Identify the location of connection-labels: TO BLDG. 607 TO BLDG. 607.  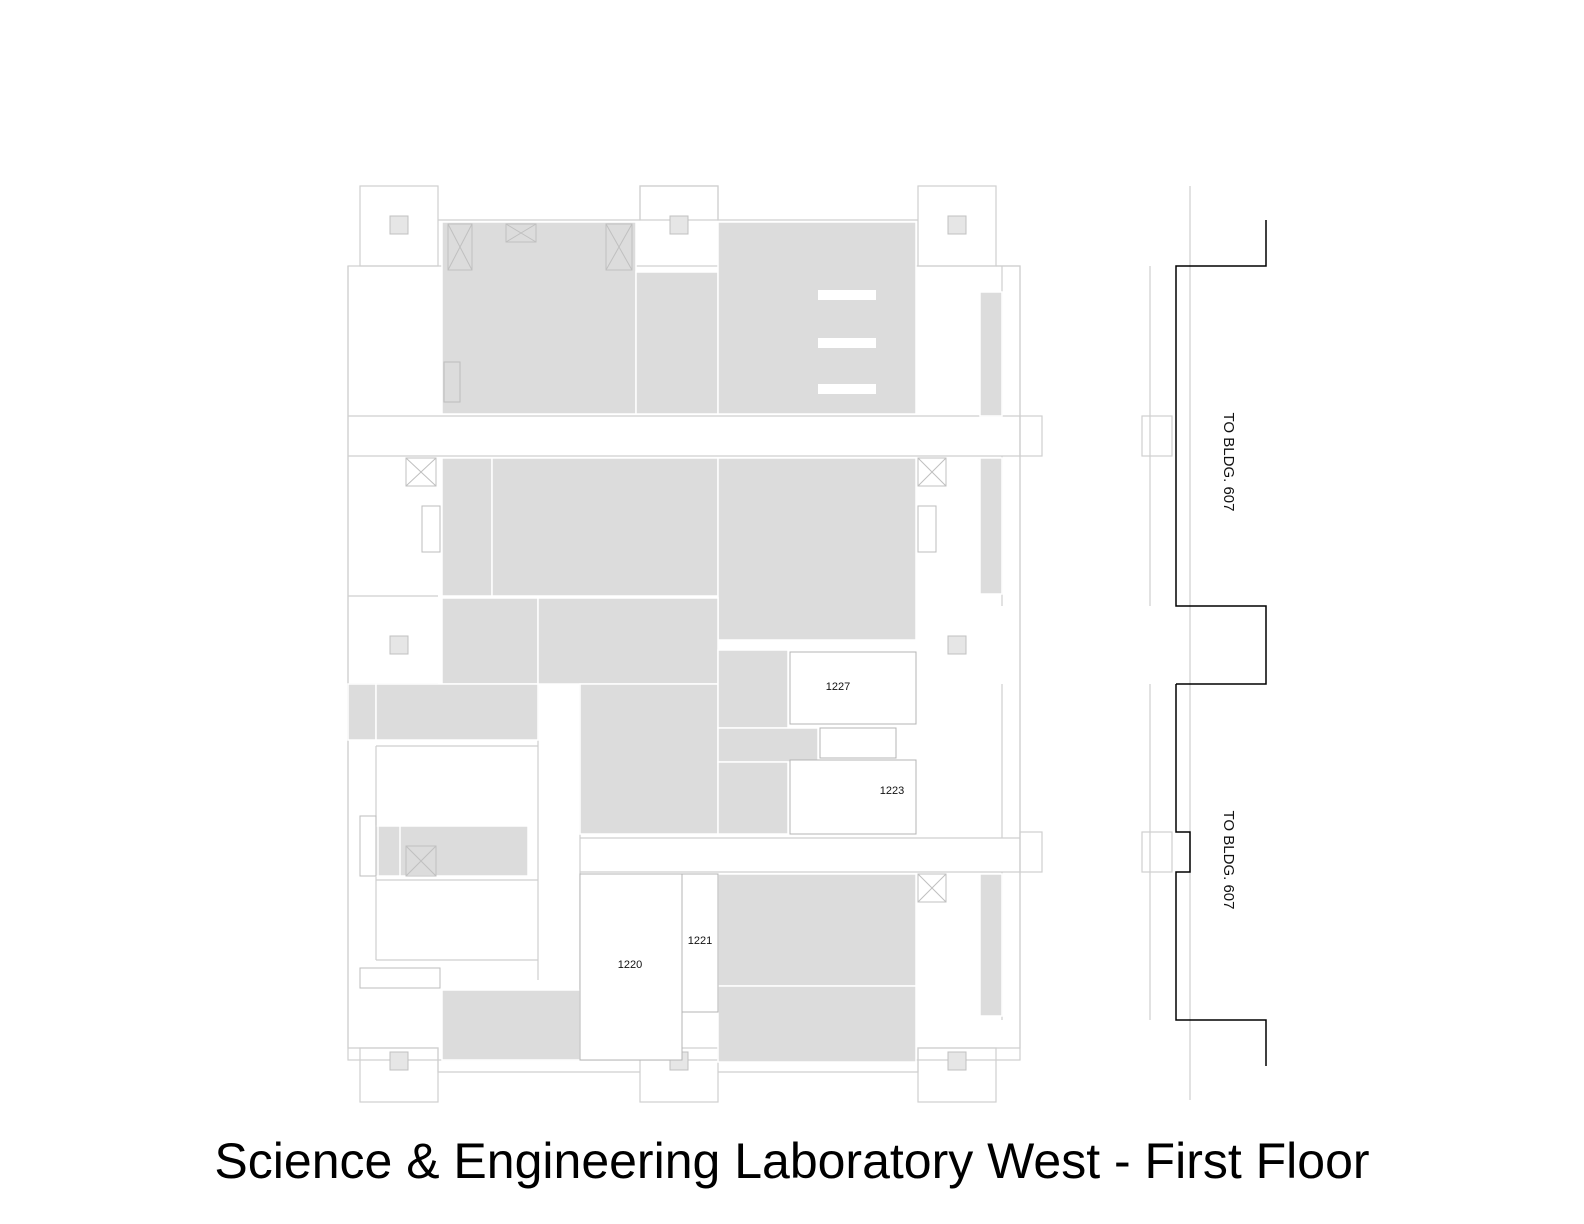
(1228, 661).